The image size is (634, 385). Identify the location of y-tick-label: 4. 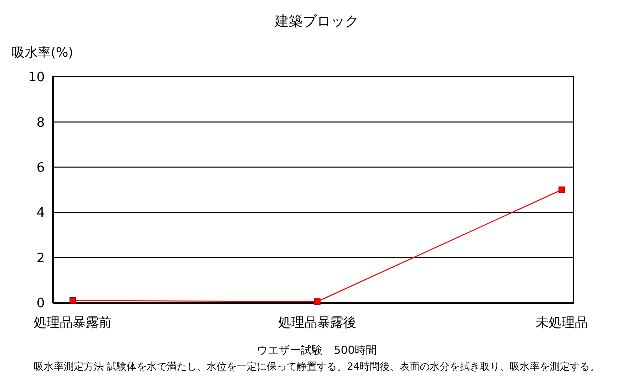
(40, 214).